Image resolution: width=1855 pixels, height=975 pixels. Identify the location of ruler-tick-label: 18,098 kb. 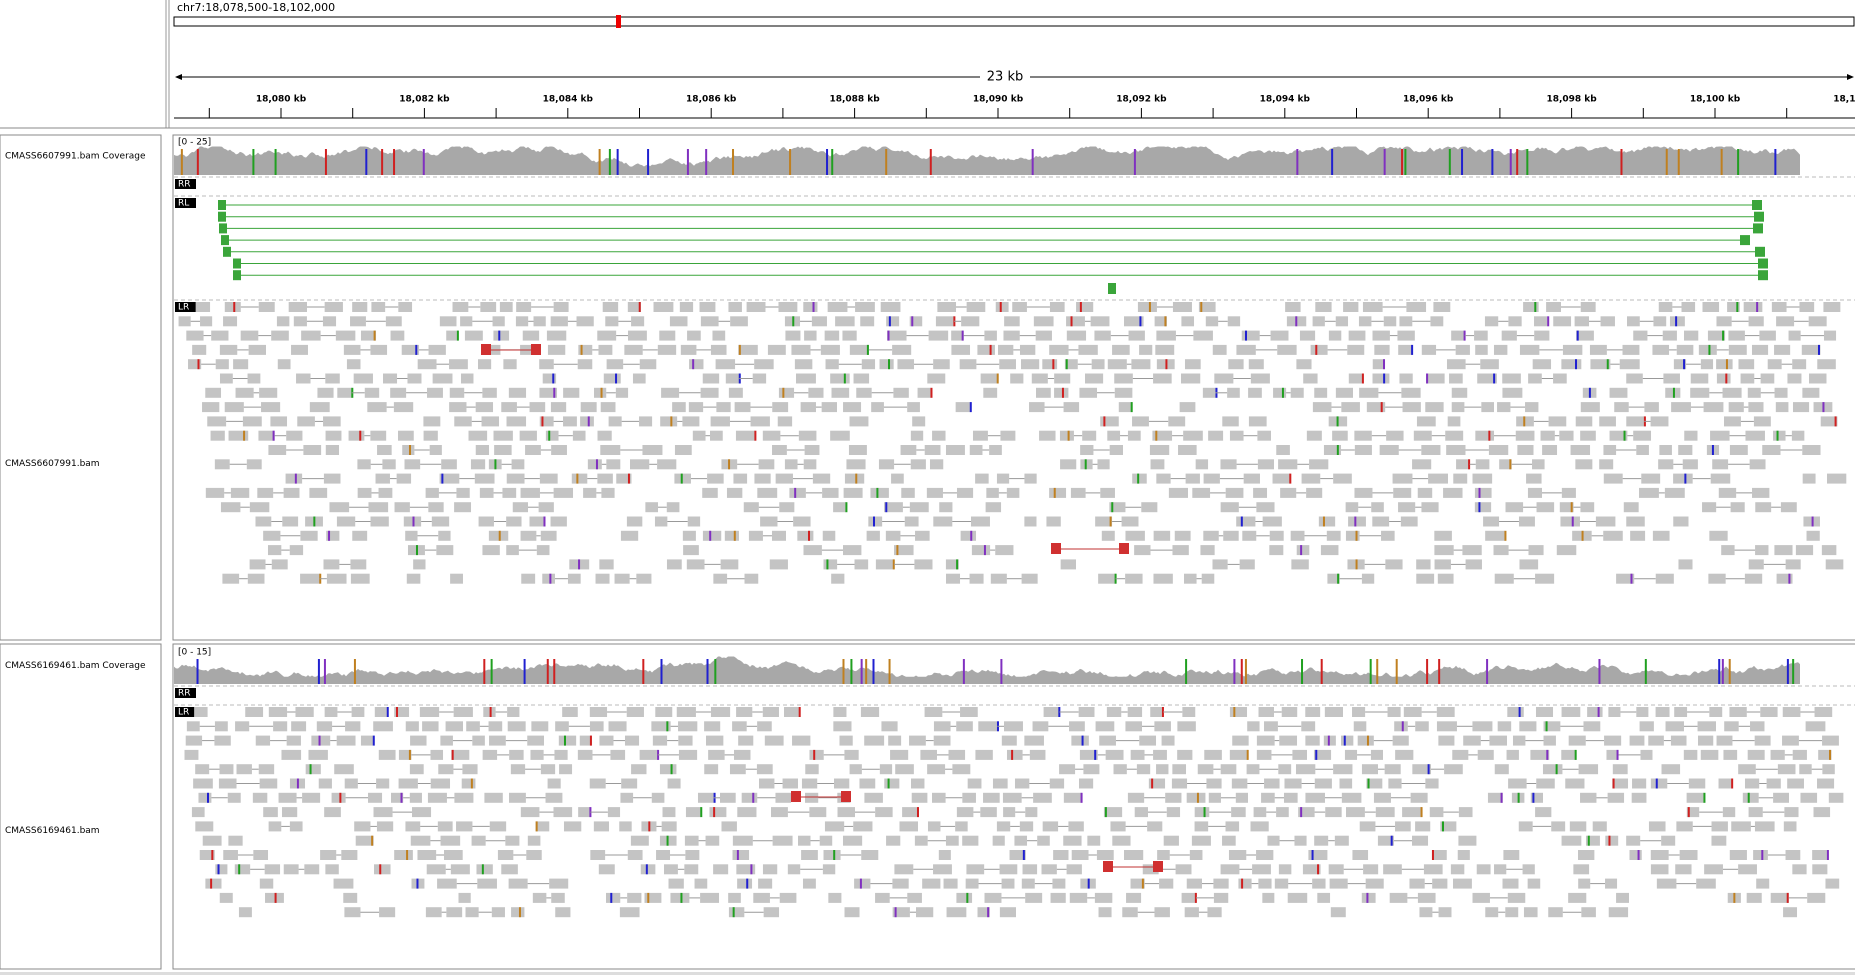
(1571, 100).